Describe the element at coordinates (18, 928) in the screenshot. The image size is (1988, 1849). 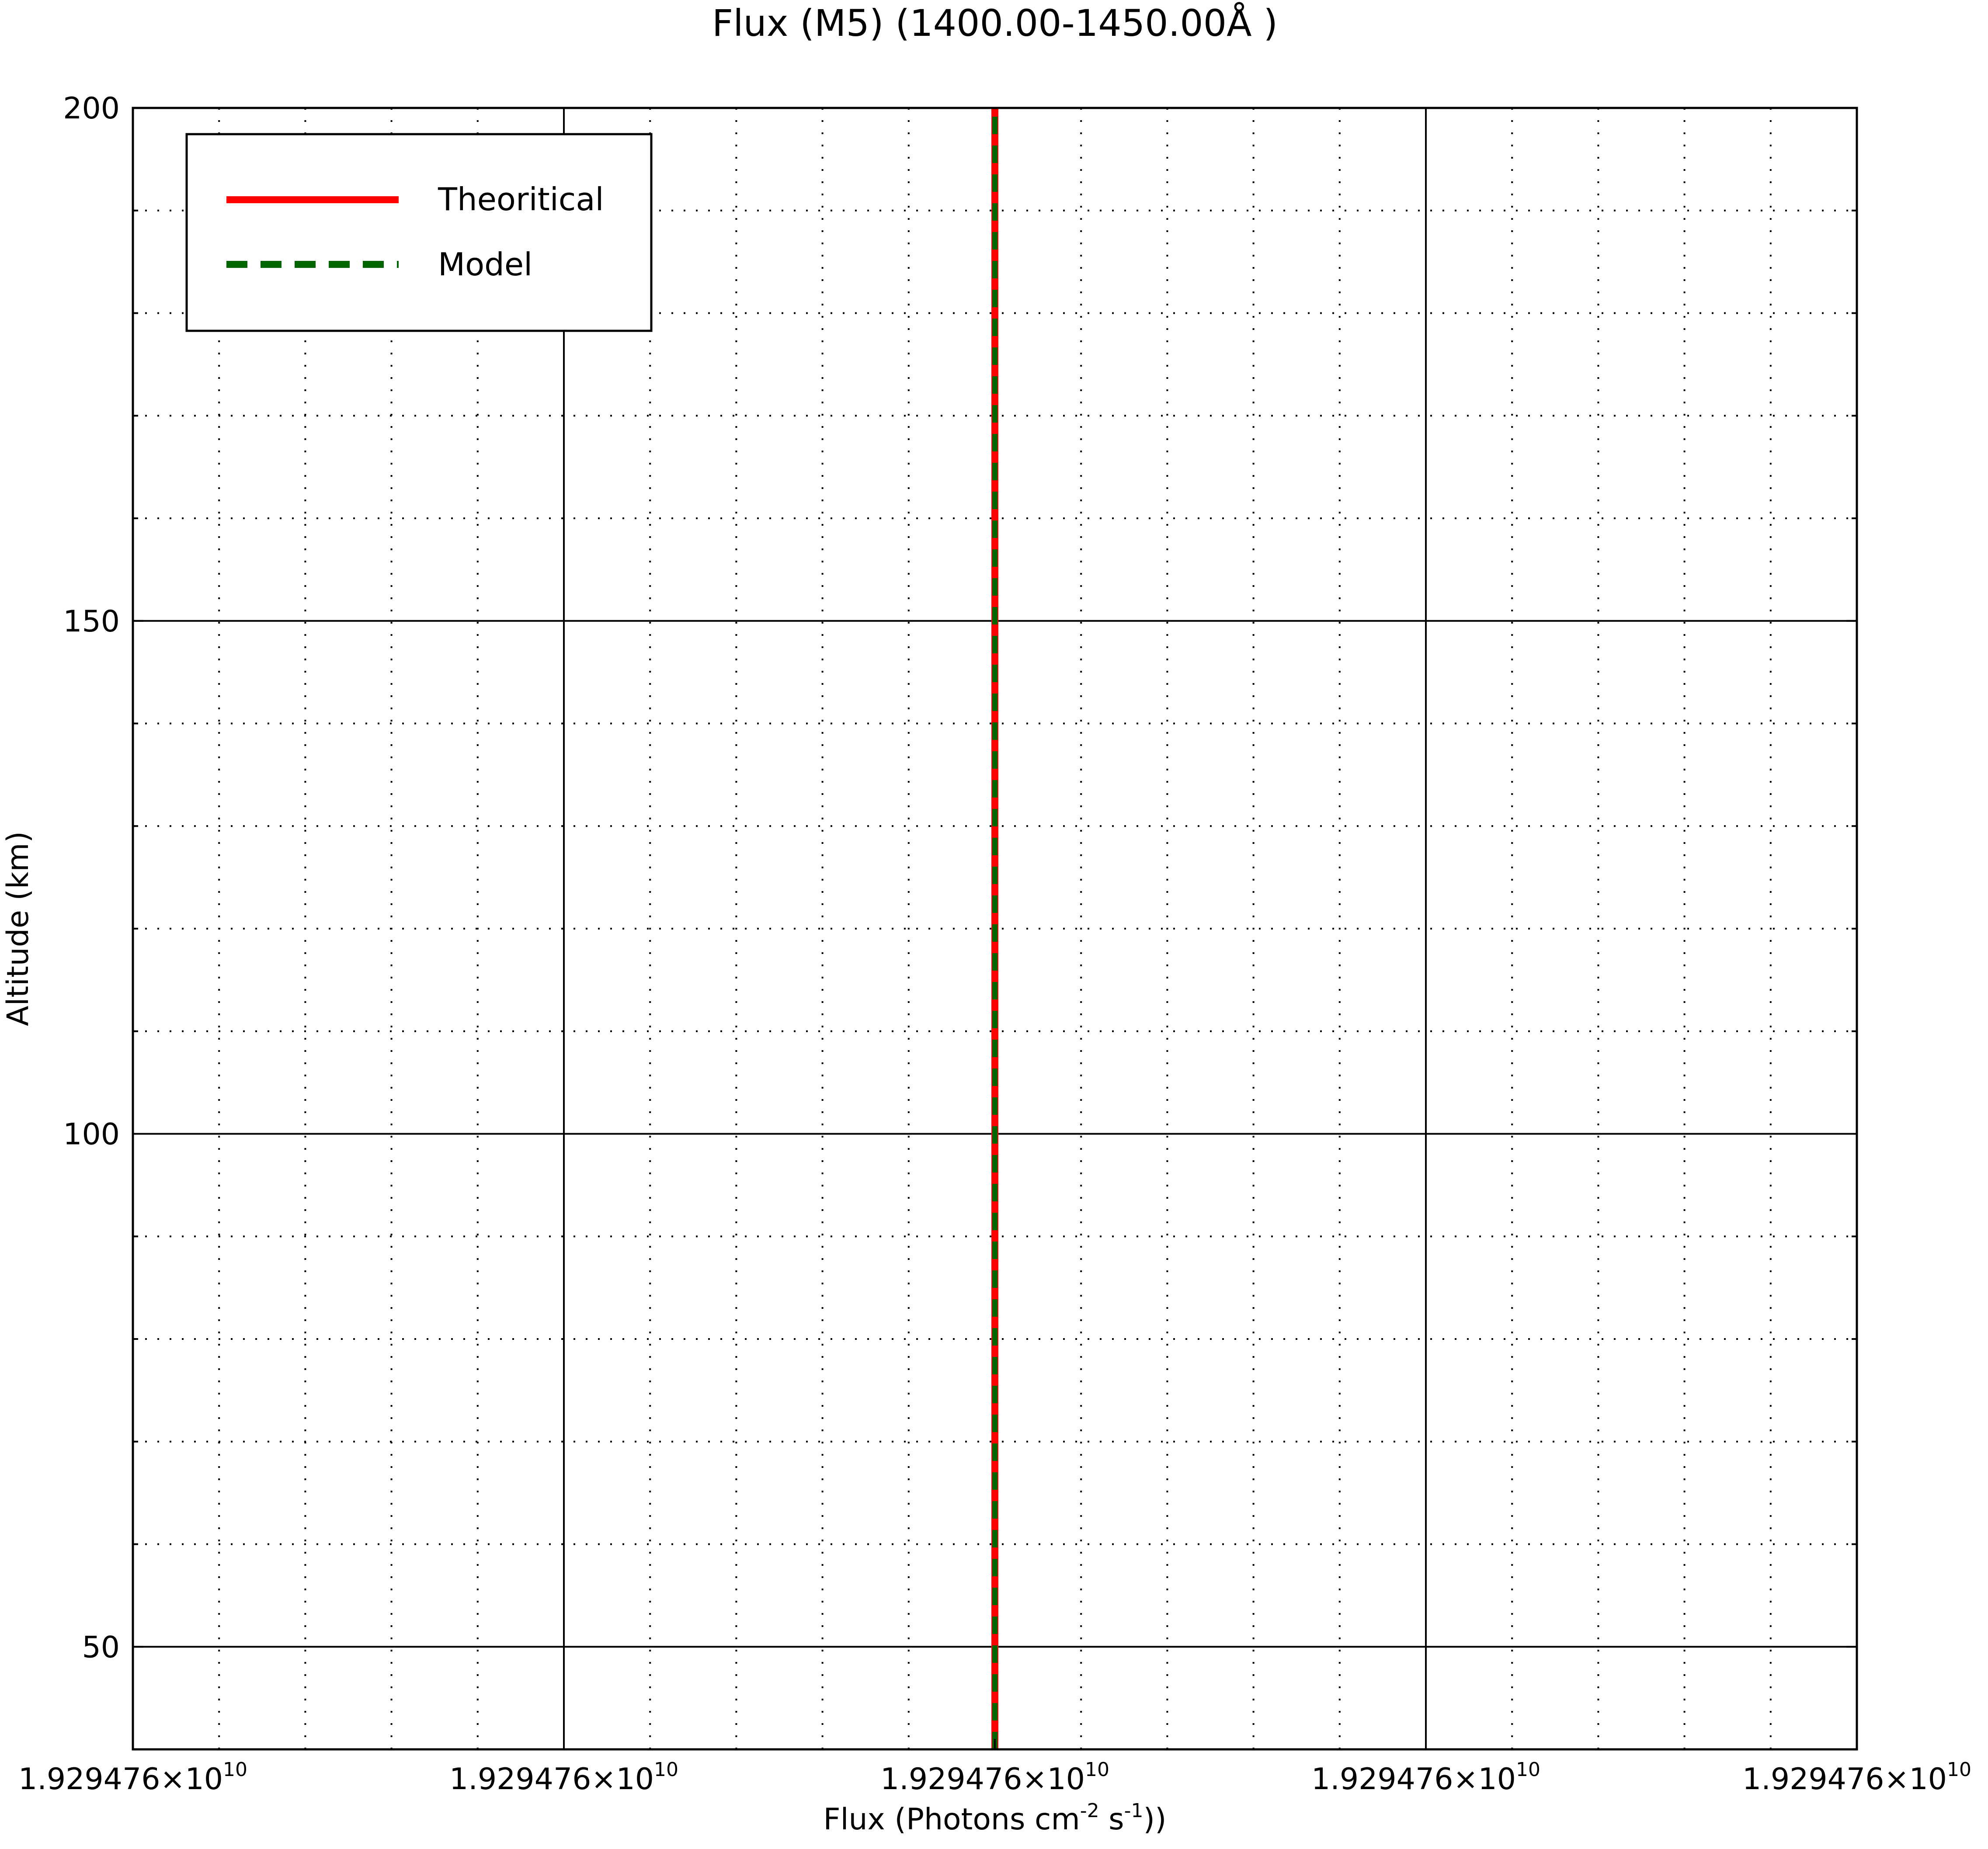
I see `y-axis-label: Altitude (km)` at that location.